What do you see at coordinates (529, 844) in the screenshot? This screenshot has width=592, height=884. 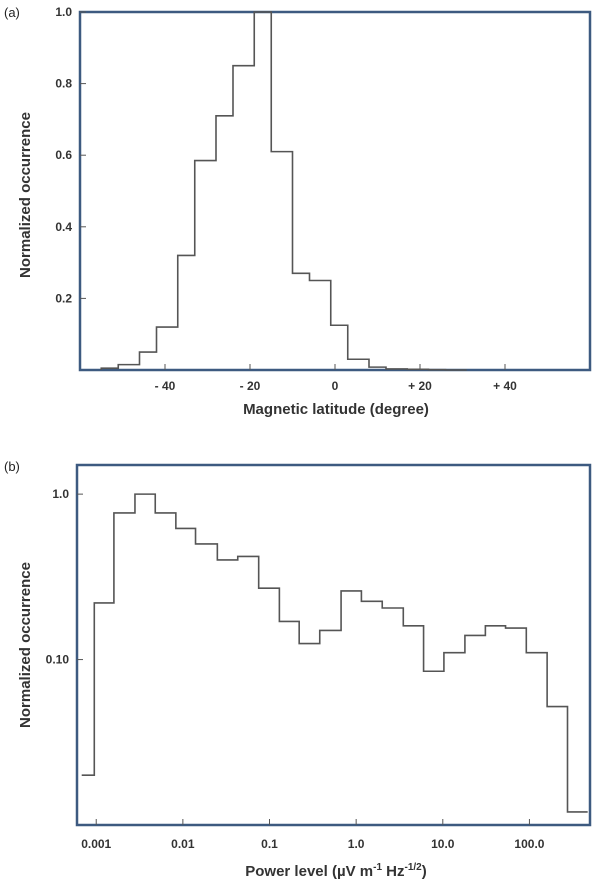 I see `x-tick-label: 100.0` at bounding box center [529, 844].